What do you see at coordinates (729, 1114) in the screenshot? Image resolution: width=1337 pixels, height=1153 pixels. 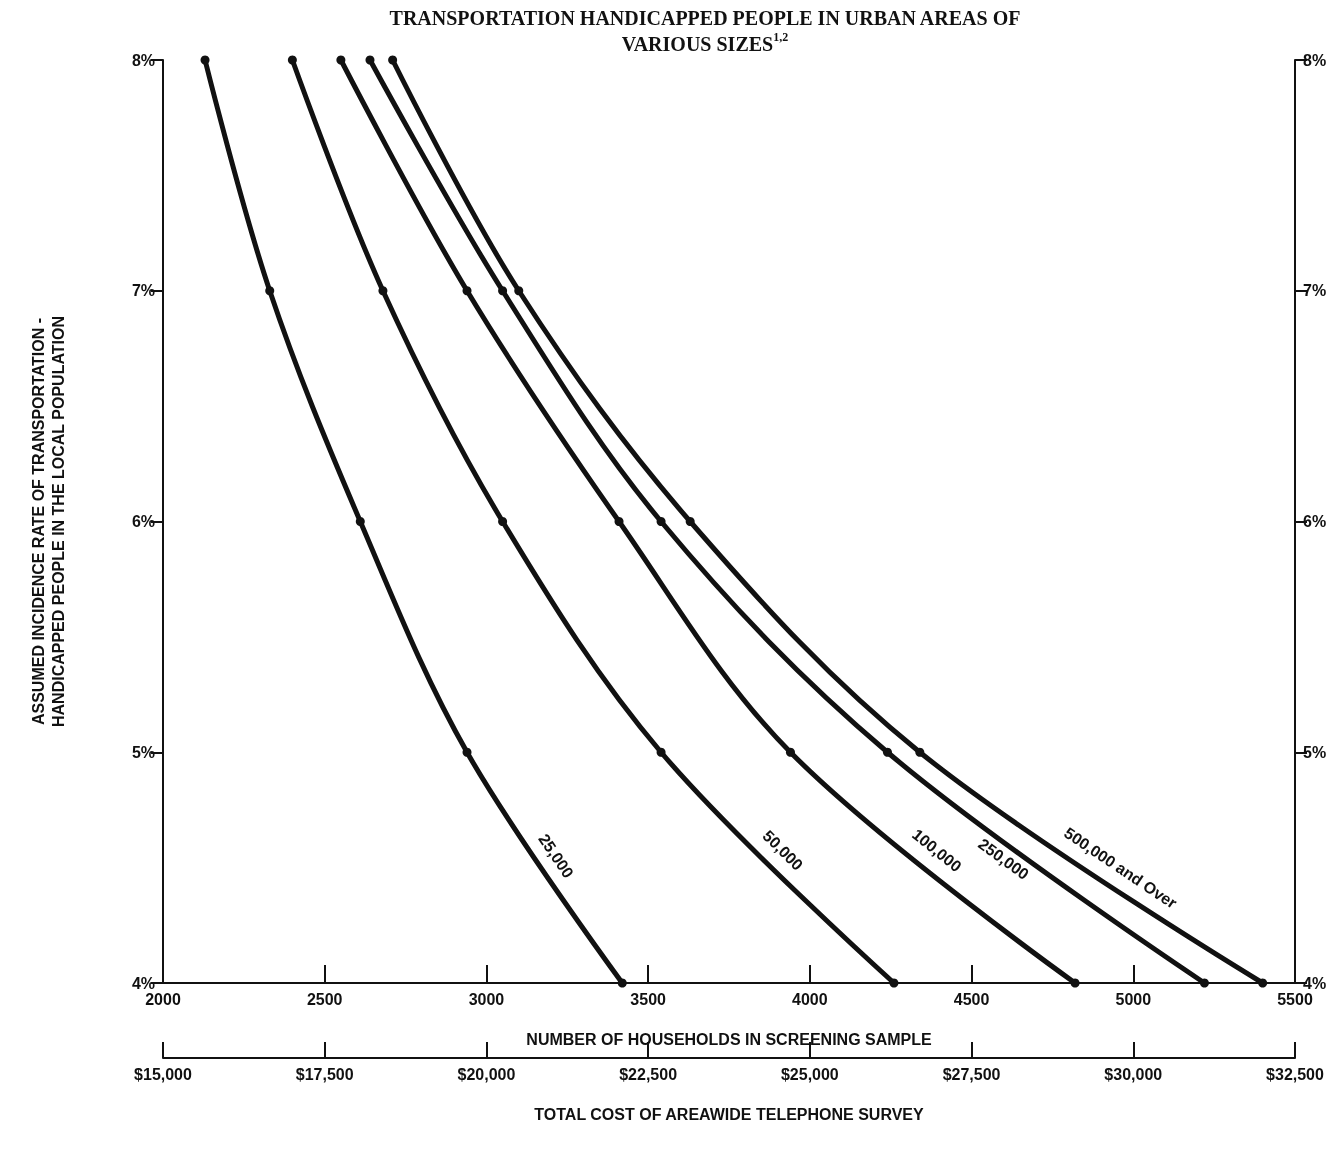 I see `x2-axis-title: TOTAL COST OF AREAWIDE TELEPHONE SURVEY` at bounding box center [729, 1114].